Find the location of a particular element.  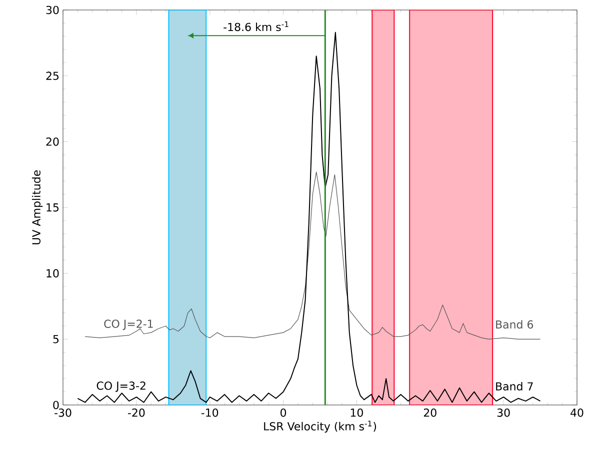

x-tick-label: 40 is located at coordinates (577, 412).